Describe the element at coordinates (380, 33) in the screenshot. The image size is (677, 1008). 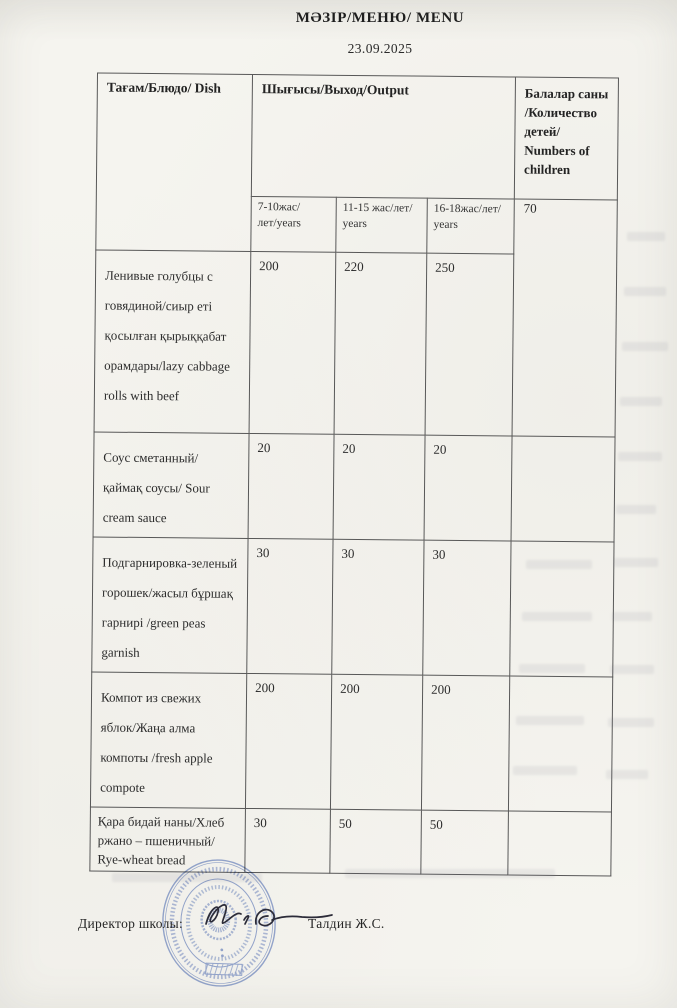
I see `document-header: МӘЗІР/МЕНЮ/ MENU 23.09.2025` at that location.